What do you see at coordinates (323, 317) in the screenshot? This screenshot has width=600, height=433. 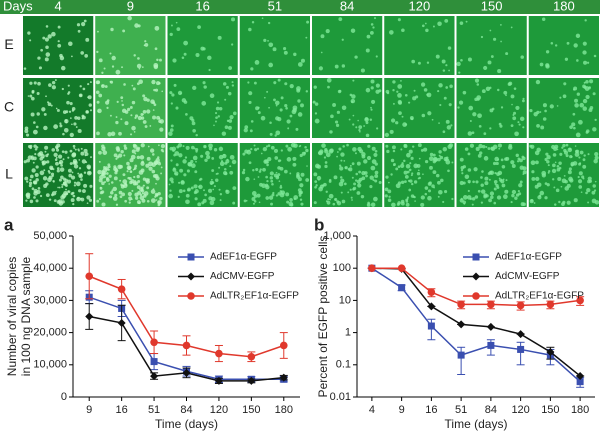 I see `y-axis-label-line: Percent of EGFP positive cells` at bounding box center [323, 317].